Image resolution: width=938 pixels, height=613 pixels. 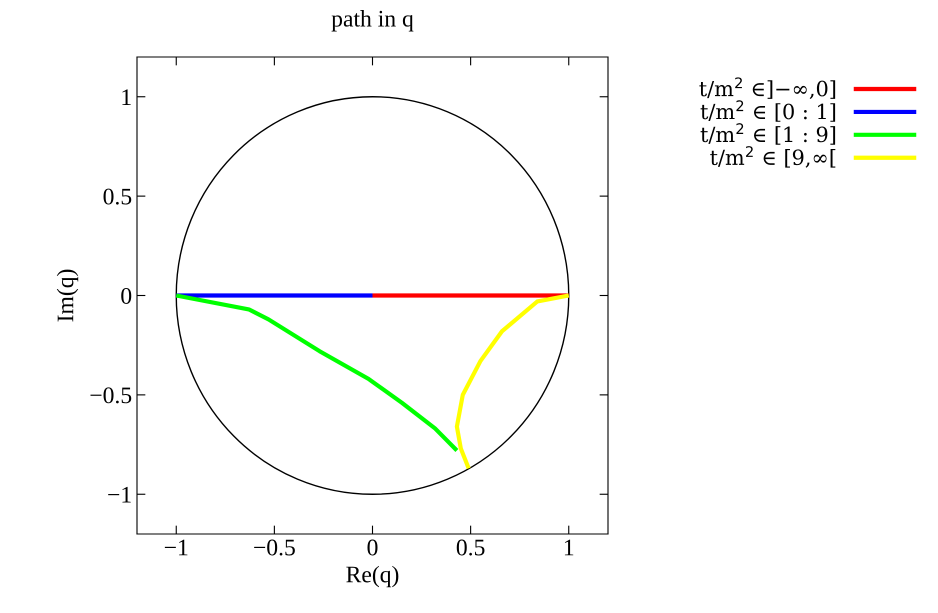 What do you see at coordinates (773, 157) in the screenshot?
I see `legend-label: t/m$^{2}$ ∈ [9,∞[` at bounding box center [773, 157].